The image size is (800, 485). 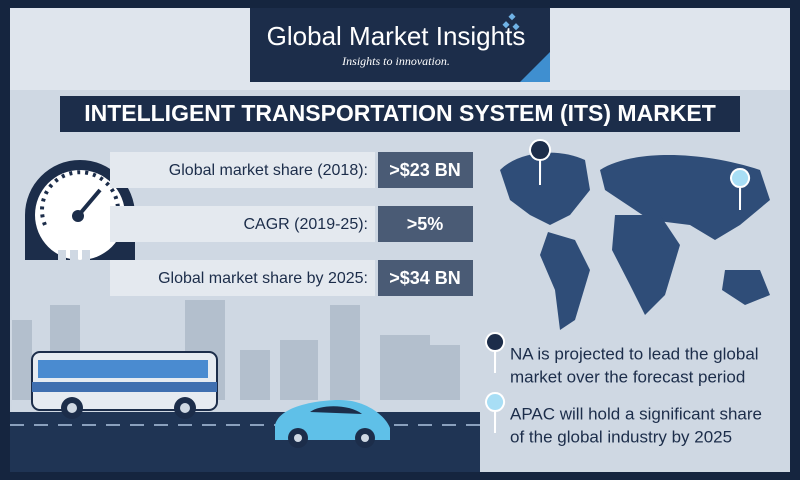 I want to click on speedometer, so click(x=80, y=209).